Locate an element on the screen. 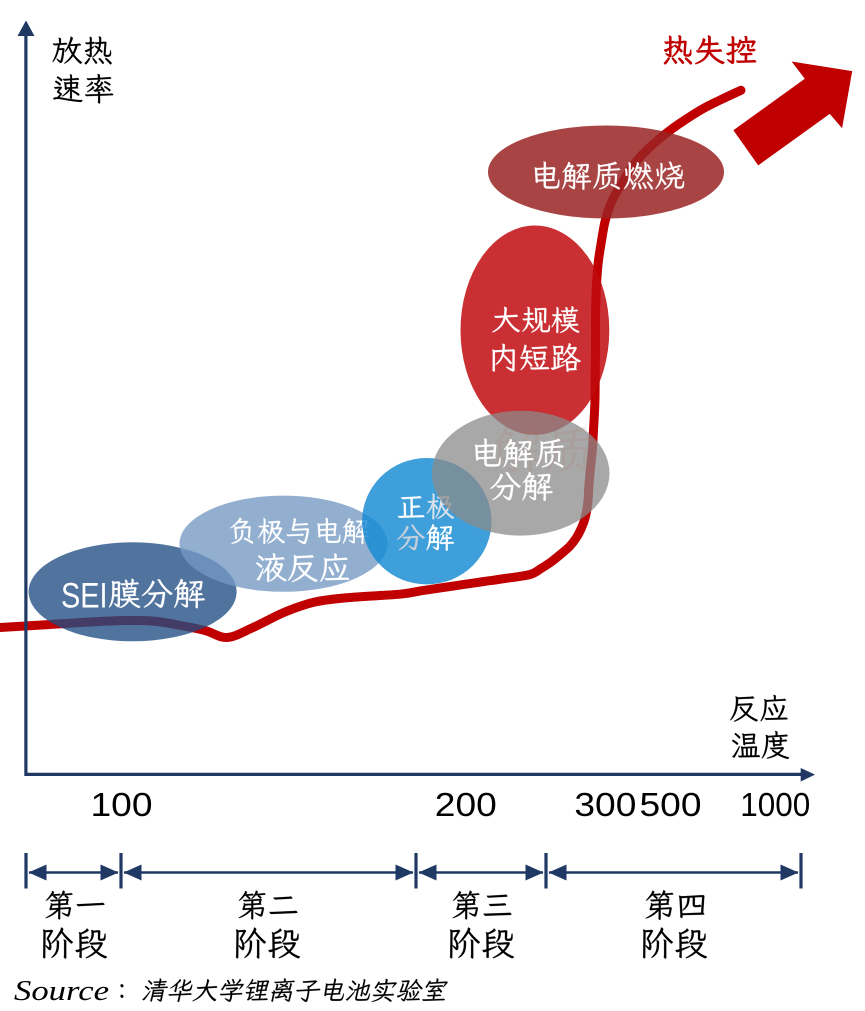 This screenshot has width=865, height=1011. svg-text: 1000 is located at coordinates (775, 805).